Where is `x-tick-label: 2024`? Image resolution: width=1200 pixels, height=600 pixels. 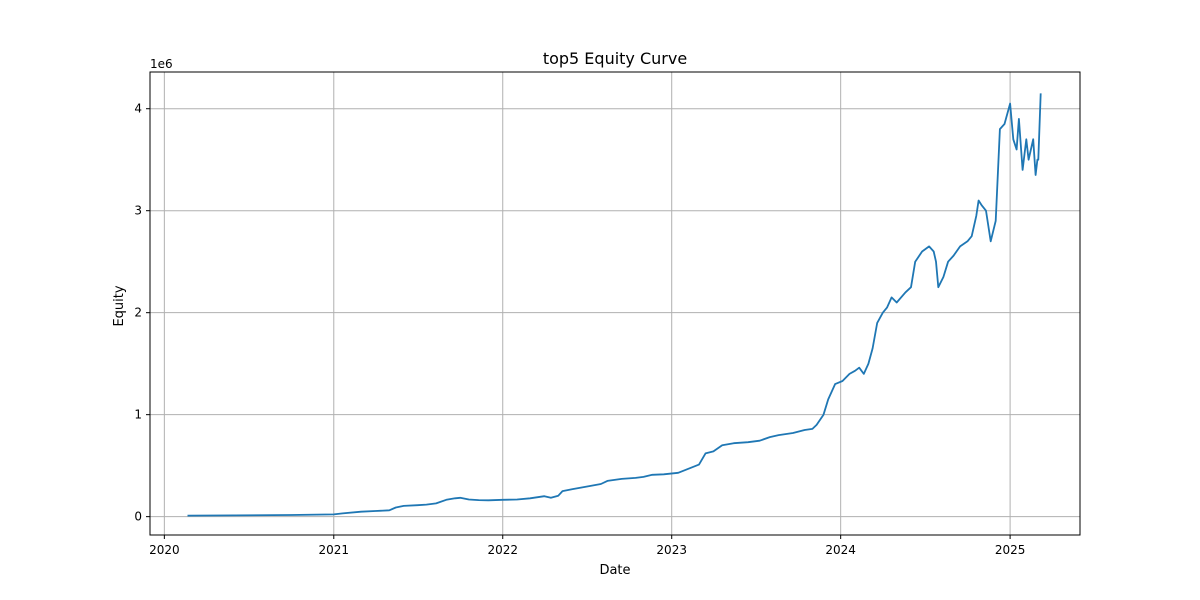
x-tick-label: 2024 is located at coordinates (840, 550).